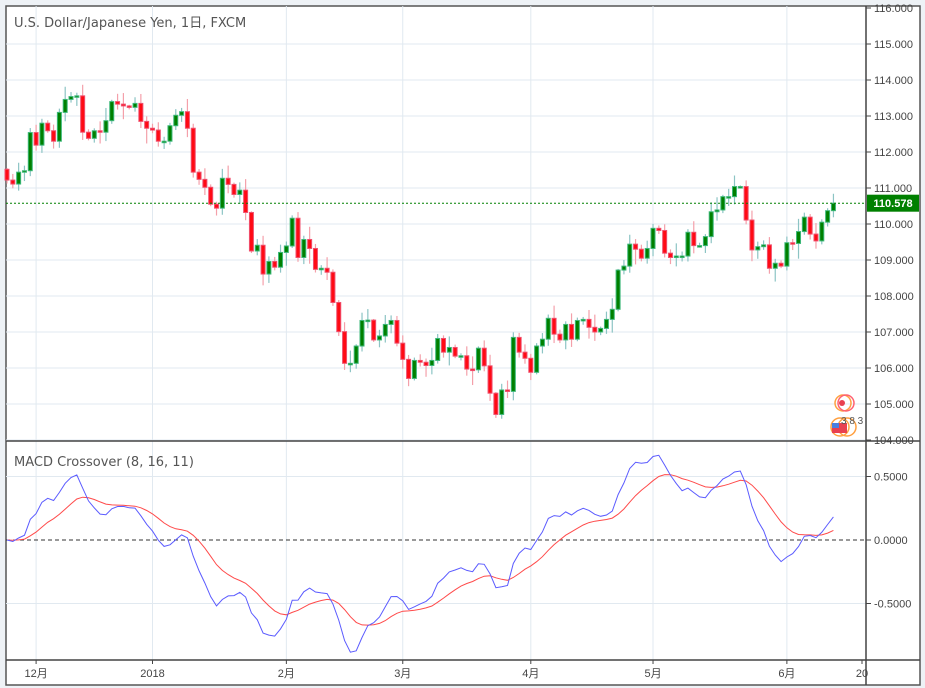 Image resolution: width=925 pixels, height=688 pixels. Describe the element at coordinates (840, 427) in the screenshot. I see `flag-marker-icon` at that location.